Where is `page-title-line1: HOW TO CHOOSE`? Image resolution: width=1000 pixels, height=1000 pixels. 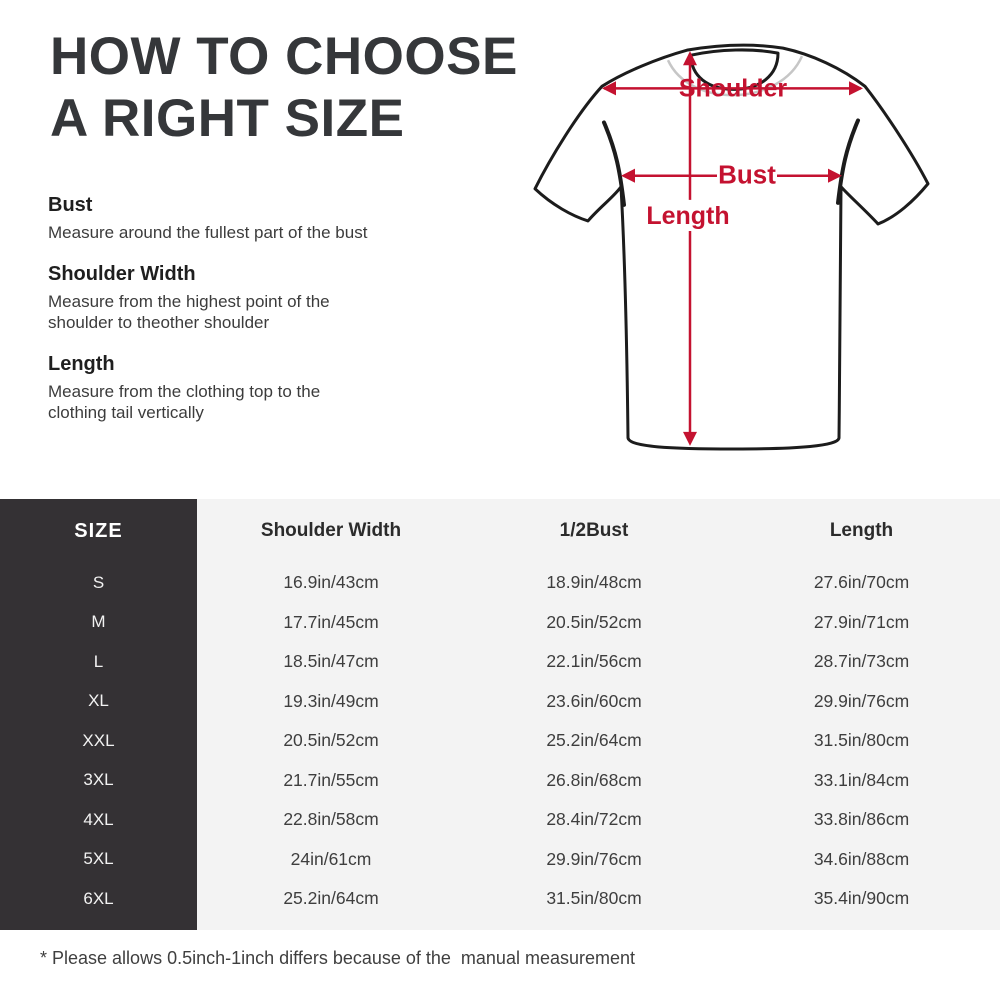
page-title-line1: HOW TO CHOOSE is located at coordinates (284, 56).